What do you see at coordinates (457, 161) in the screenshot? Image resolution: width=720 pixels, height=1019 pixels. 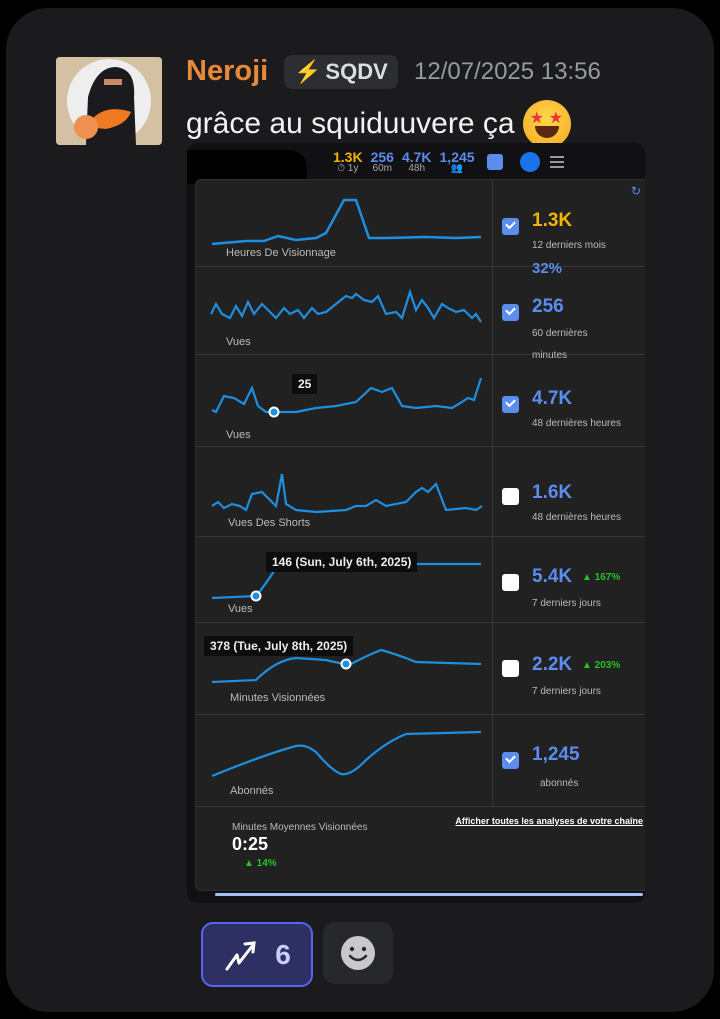 I see `topbar-stat: 1,245 👥` at bounding box center [457, 161].